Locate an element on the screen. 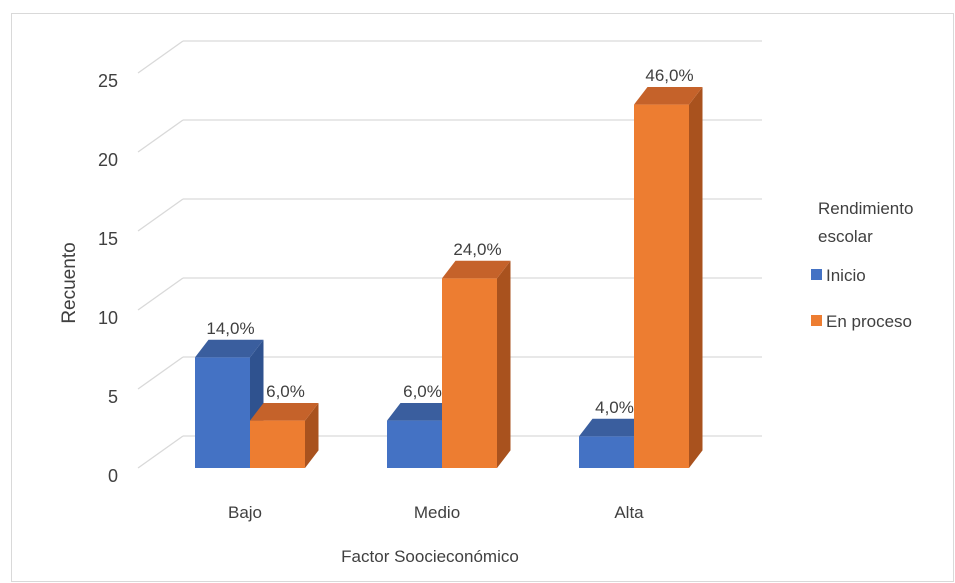 This screenshot has height=583, width=955. y-tick-label: 25 is located at coordinates (108, 81).